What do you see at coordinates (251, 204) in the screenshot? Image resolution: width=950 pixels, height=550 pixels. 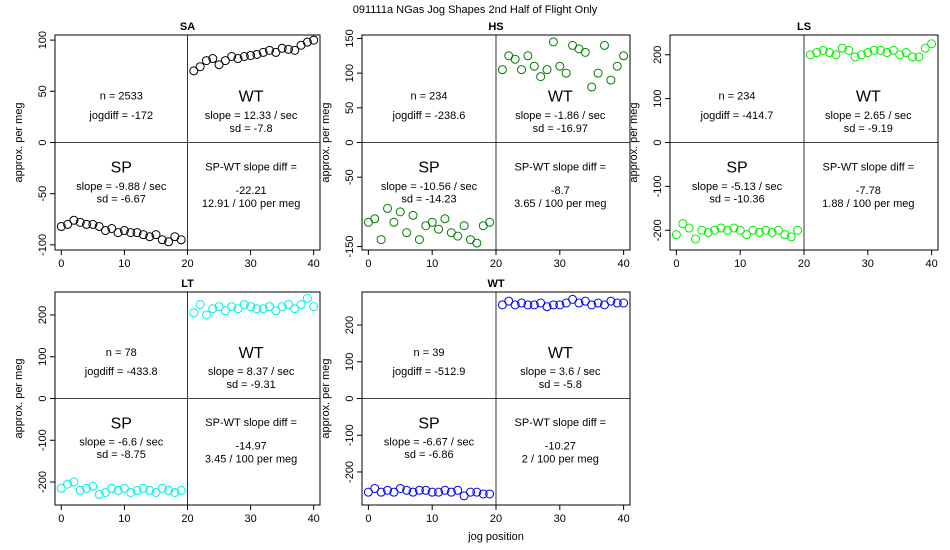 I see `annotation-diff-per: 12.91 / 100 per meg` at bounding box center [251, 204].